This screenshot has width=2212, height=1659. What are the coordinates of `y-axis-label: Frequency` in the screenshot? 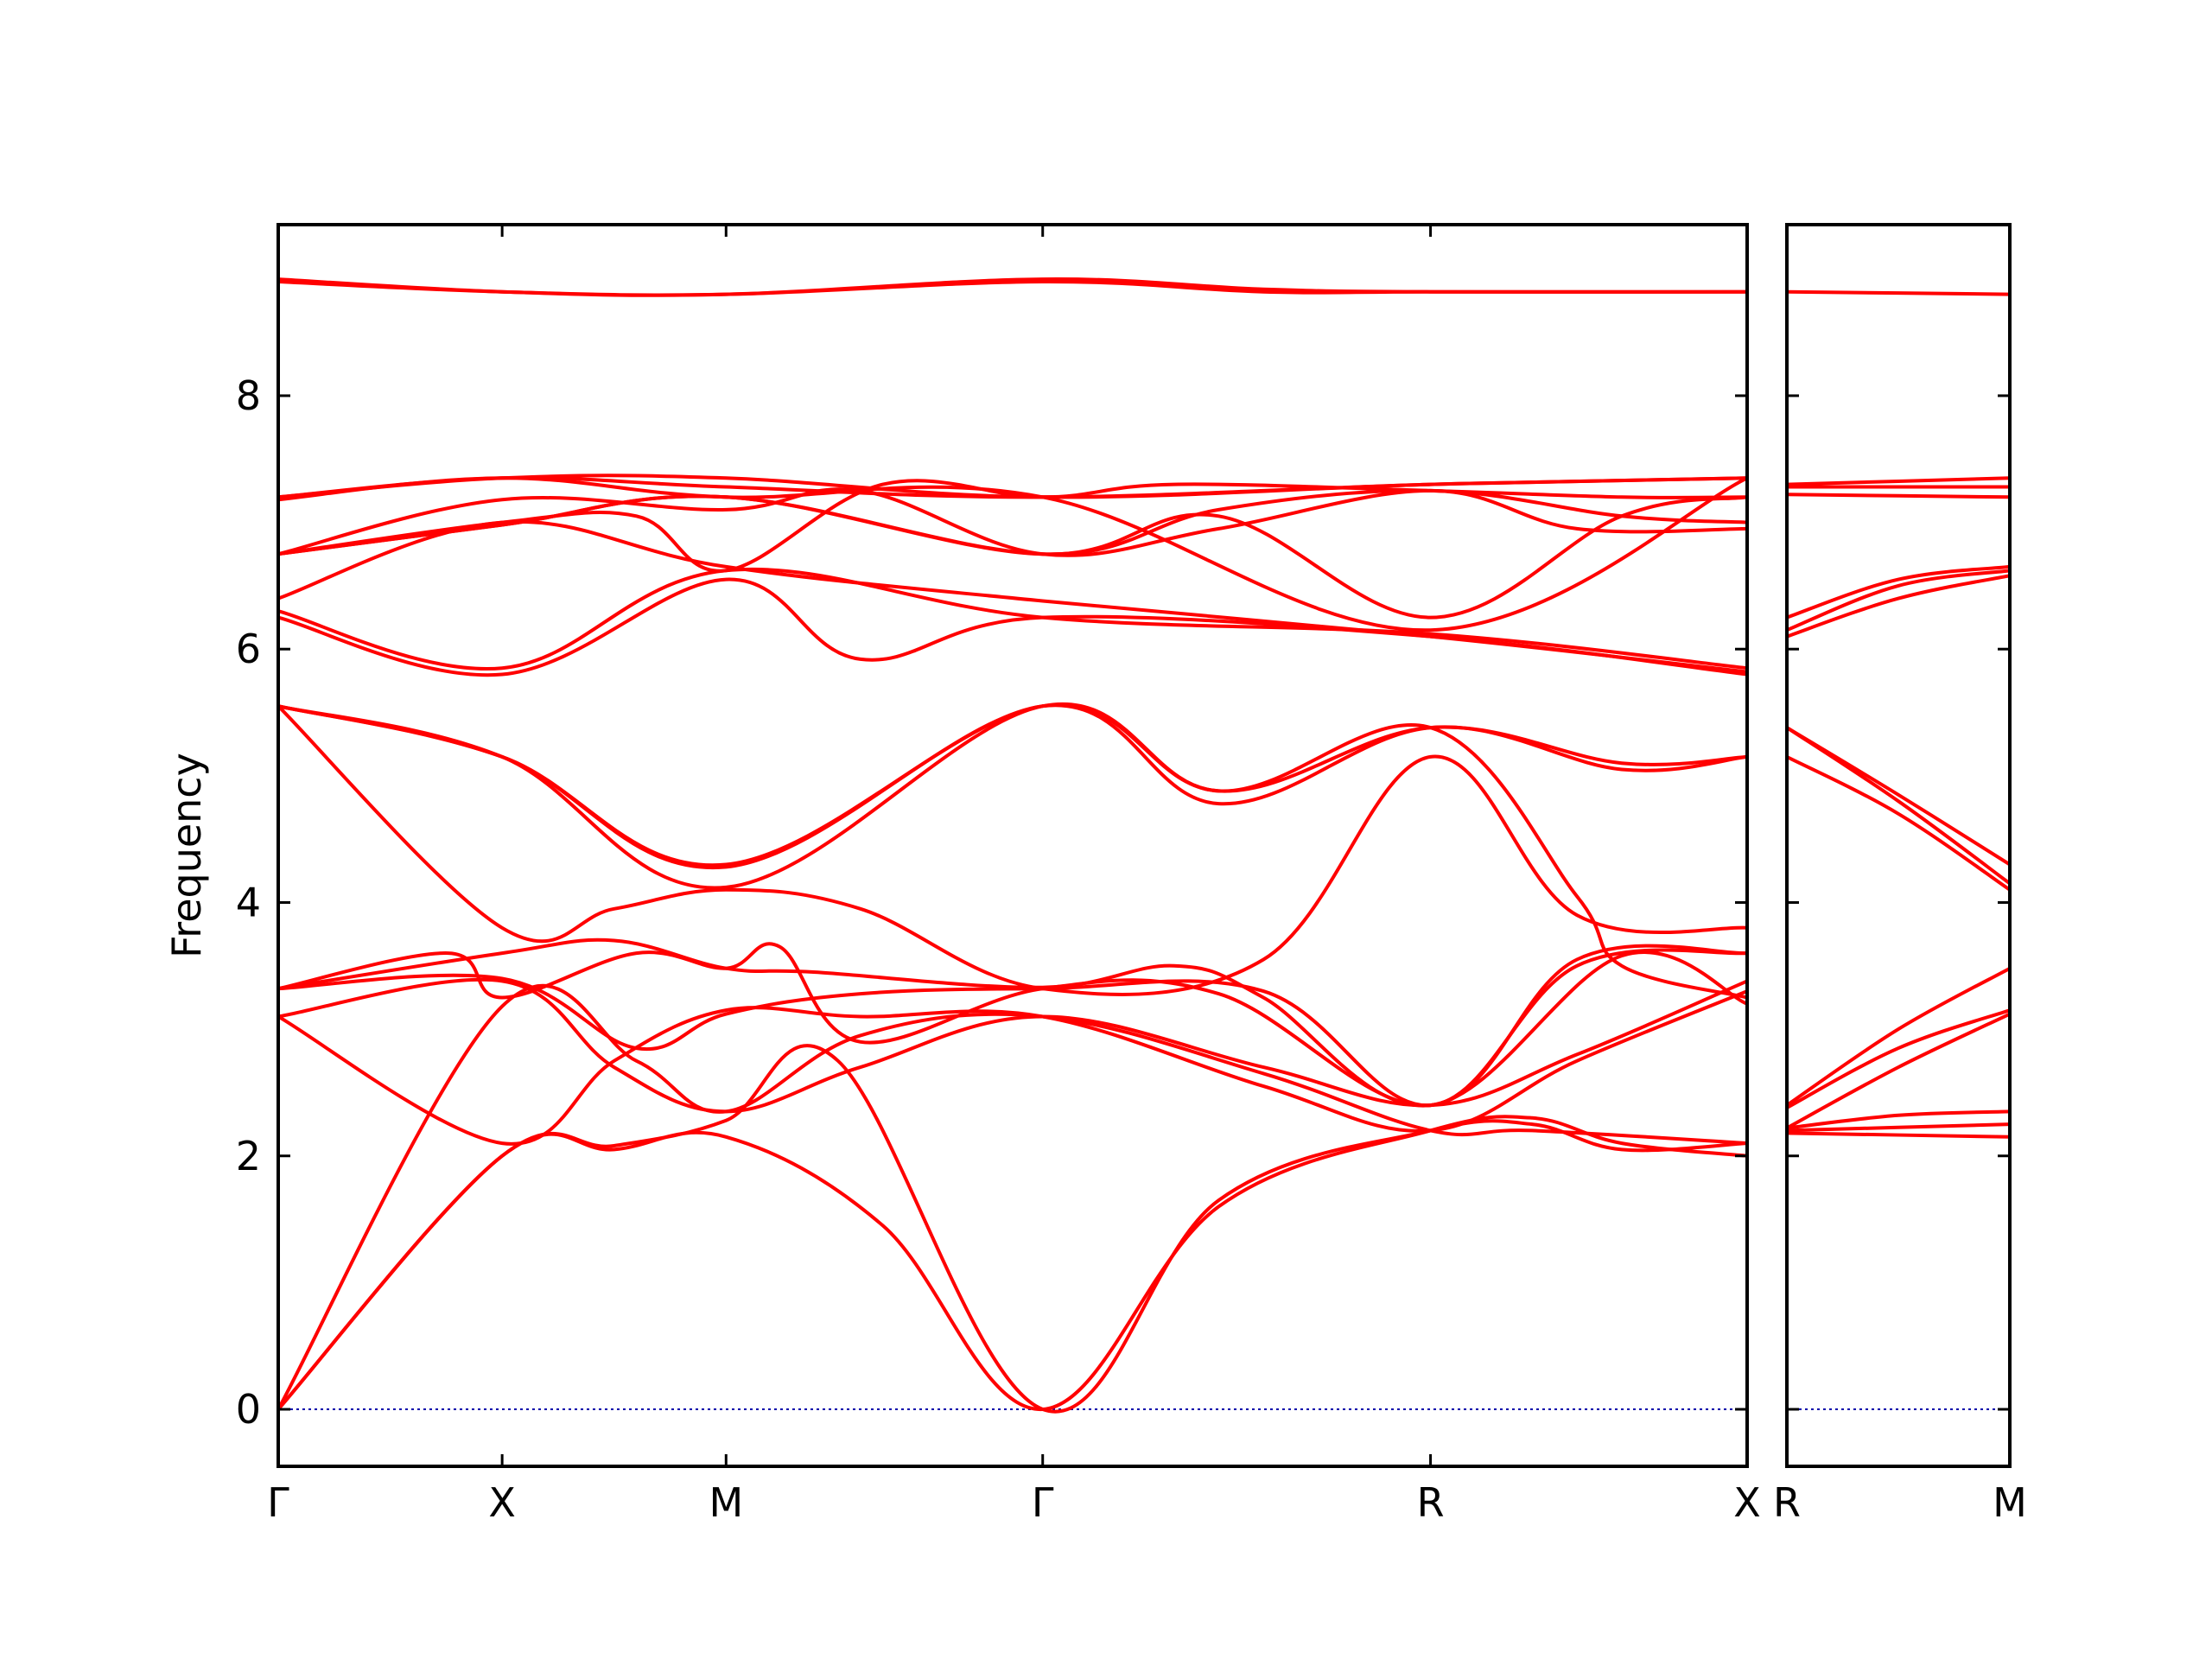 It's located at (186, 855).